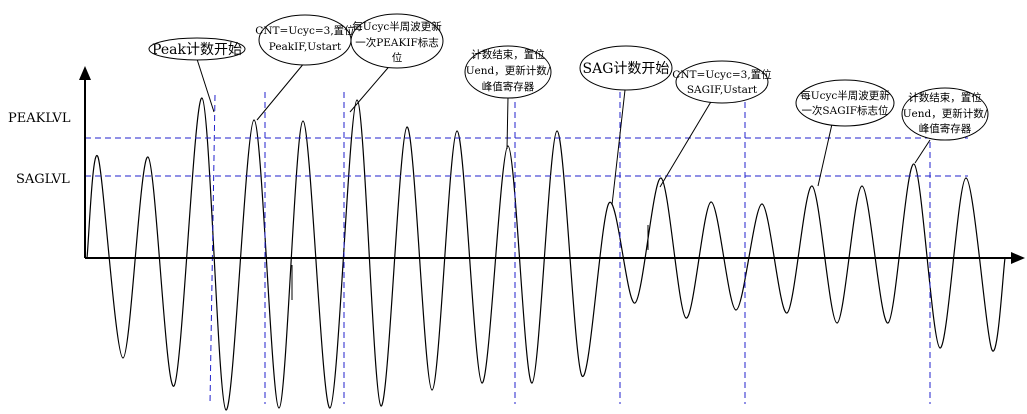 This screenshot has height=414, width=1027. I want to click on svg-text: 一次SAGIF标志位, so click(845, 110).